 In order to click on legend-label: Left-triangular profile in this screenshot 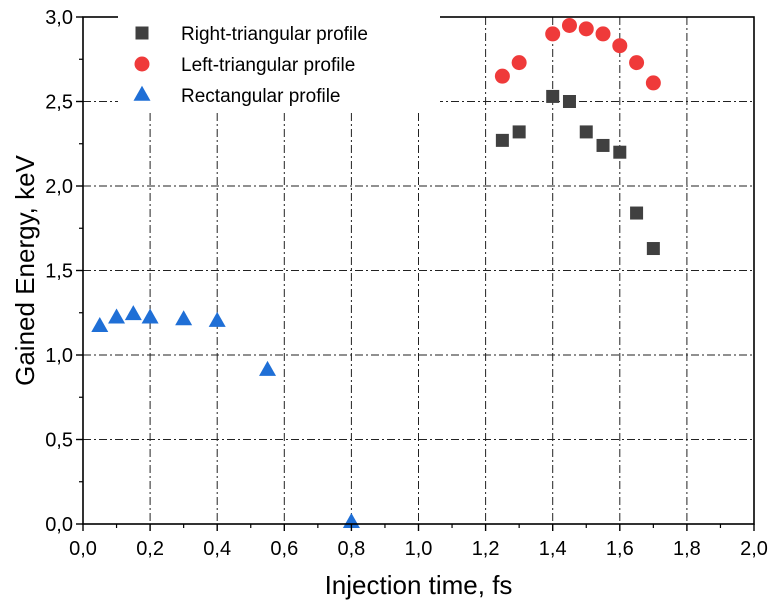, I will do `click(268, 65)`.